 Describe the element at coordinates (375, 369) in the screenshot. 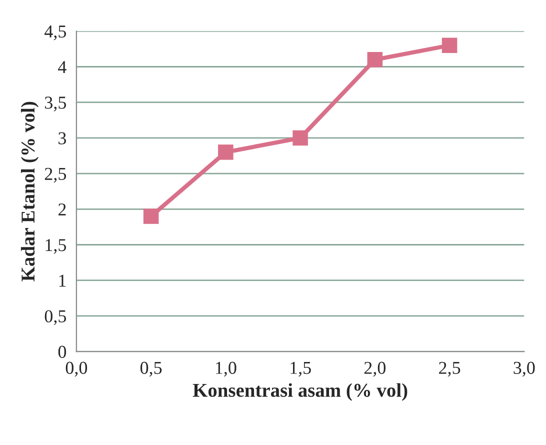

I see `x-tick-label: 2,0` at that location.